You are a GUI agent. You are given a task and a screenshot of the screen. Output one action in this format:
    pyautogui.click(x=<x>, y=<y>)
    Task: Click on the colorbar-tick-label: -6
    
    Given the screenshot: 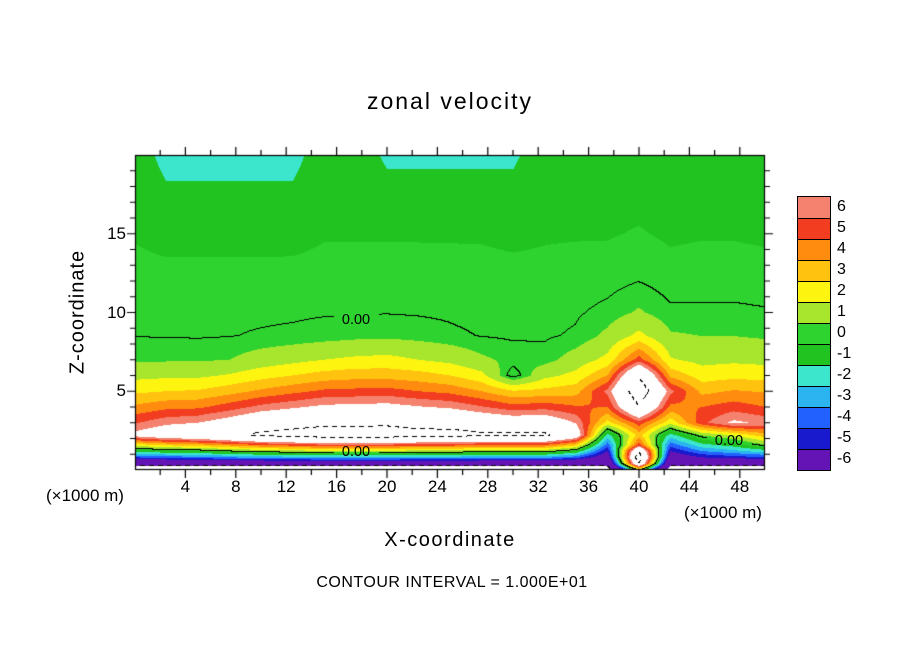 What is the action you would take?
    pyautogui.click(x=844, y=458)
    